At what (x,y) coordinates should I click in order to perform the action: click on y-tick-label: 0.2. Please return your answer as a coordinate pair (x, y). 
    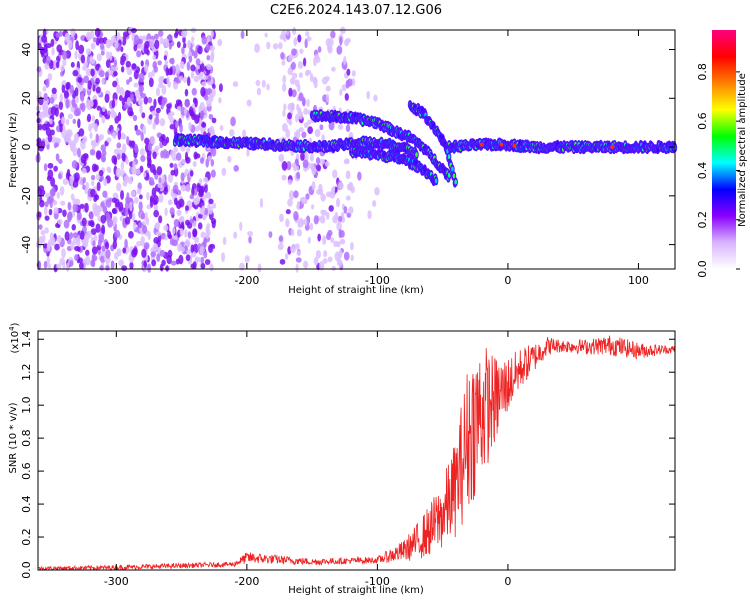
    Looking at the image, I should click on (26, 537).